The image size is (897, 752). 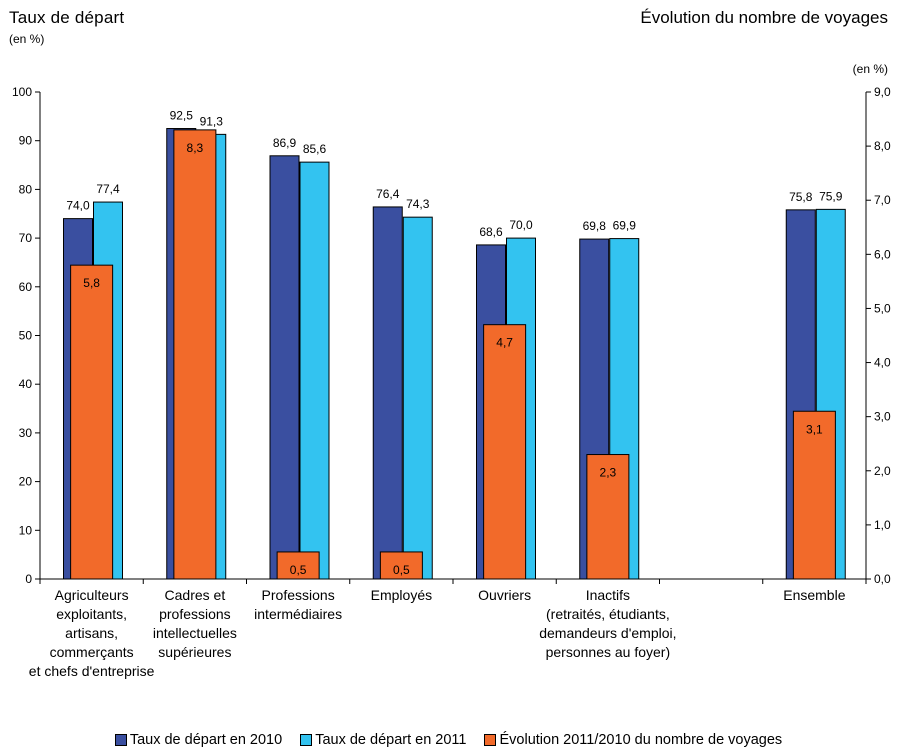 I want to click on legend-item-evolution: Évolution 2011/2010 du nombre de voyages, so click(x=633, y=740).